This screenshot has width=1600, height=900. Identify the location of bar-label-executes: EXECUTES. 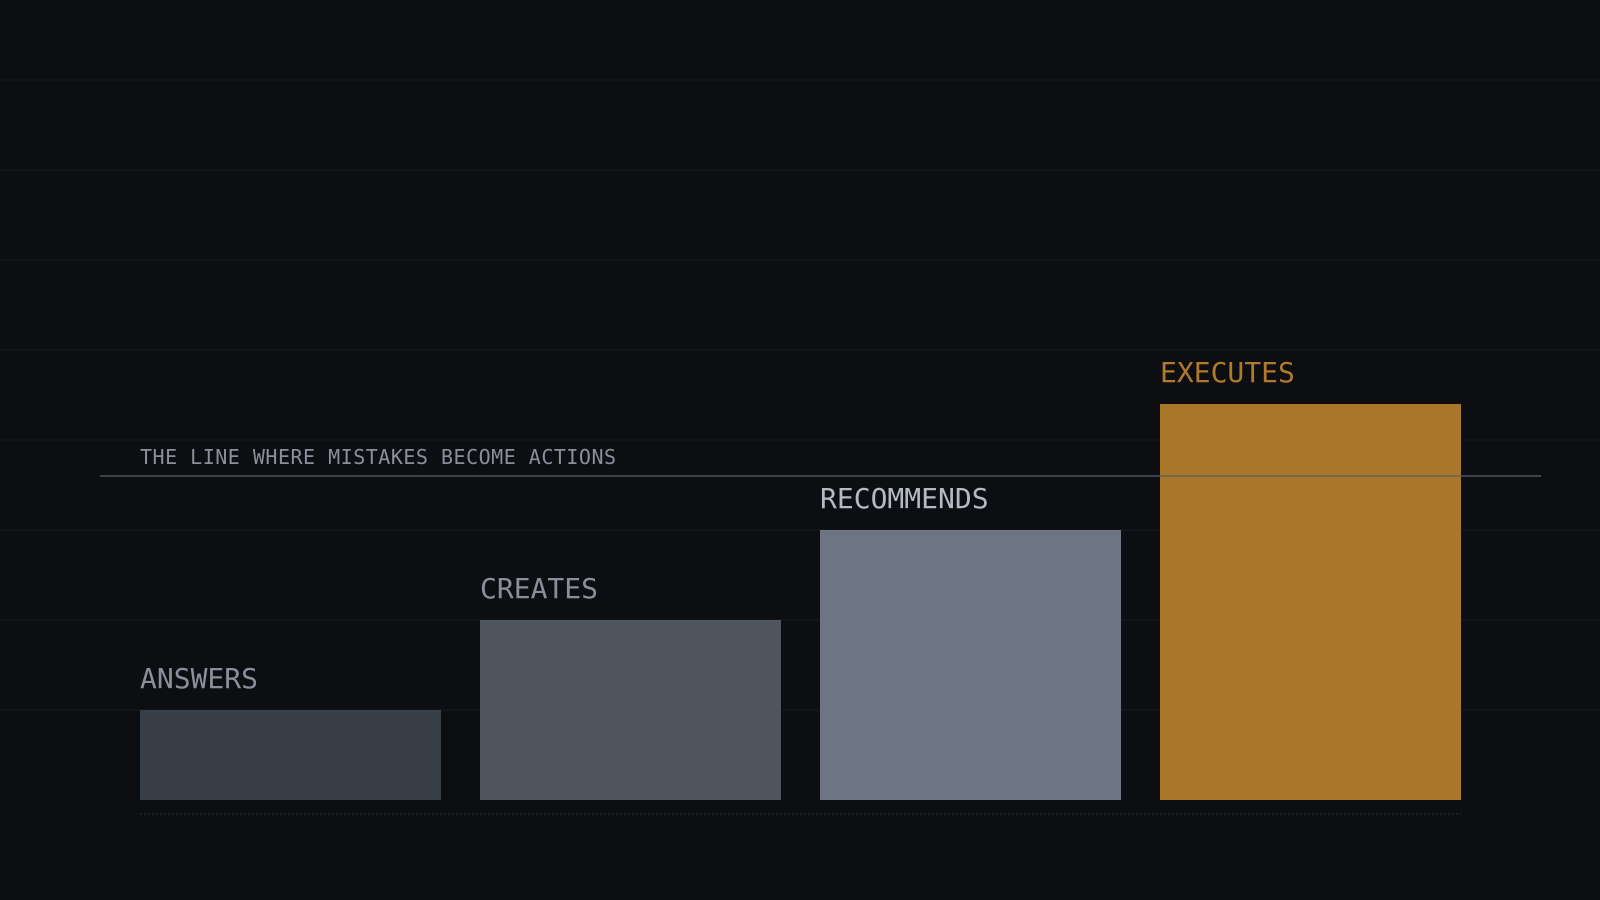
(1227, 372).